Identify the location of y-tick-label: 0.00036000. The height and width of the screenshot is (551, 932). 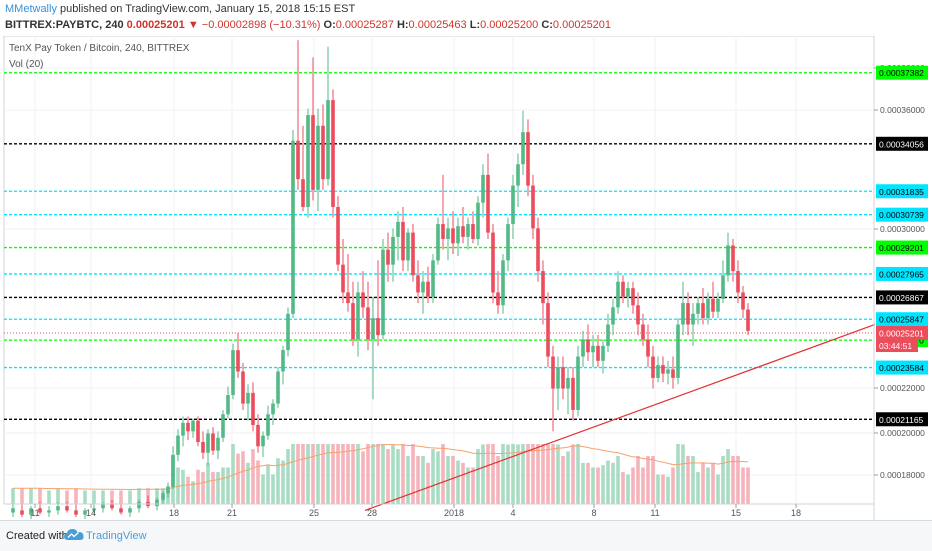
(902, 110).